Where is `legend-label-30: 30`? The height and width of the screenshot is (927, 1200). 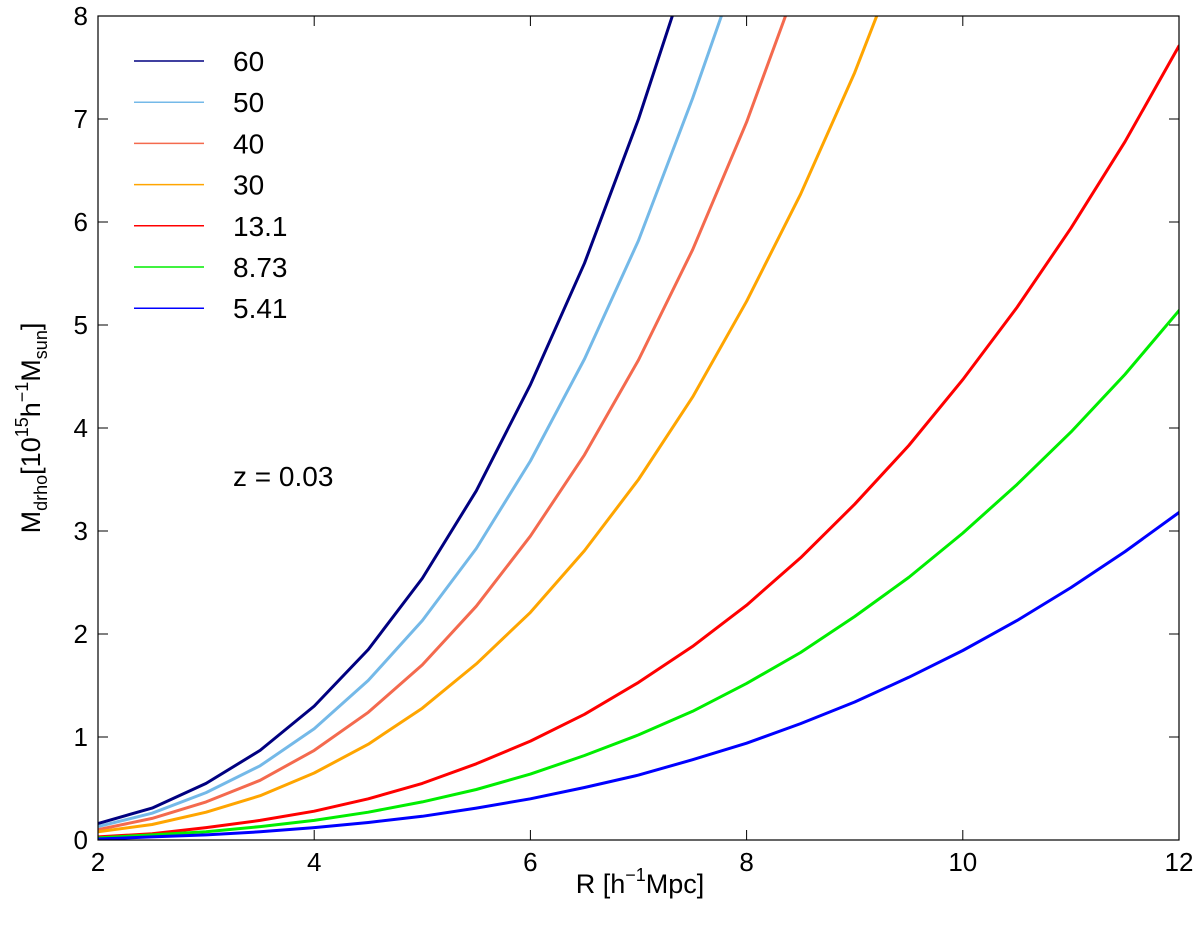 legend-label-30: 30 is located at coordinates (248, 185).